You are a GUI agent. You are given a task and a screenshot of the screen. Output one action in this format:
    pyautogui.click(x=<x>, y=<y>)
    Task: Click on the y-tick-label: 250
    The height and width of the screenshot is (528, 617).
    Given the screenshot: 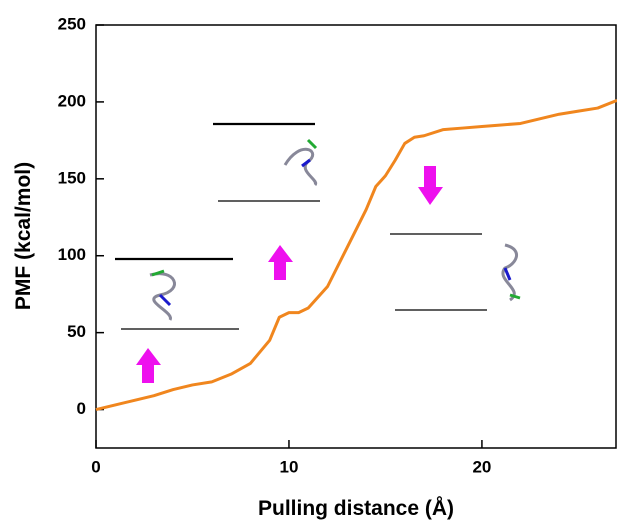 What is the action you would take?
    pyautogui.click(x=72, y=23)
    